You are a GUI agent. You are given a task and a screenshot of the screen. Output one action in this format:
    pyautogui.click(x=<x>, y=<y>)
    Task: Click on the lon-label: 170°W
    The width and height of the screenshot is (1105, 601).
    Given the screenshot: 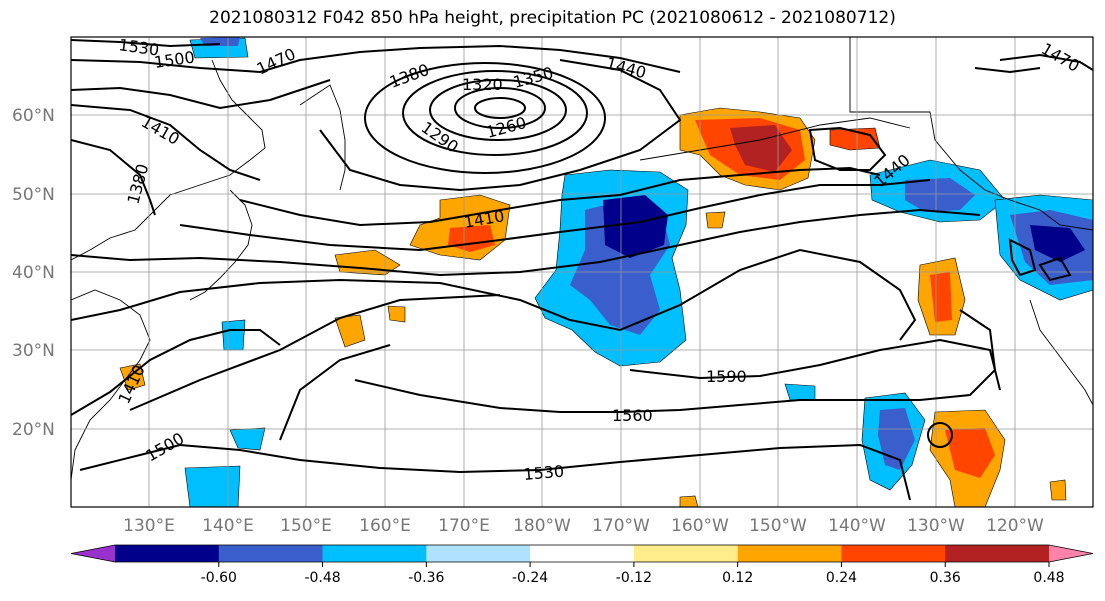 What is the action you would take?
    pyautogui.click(x=621, y=526)
    